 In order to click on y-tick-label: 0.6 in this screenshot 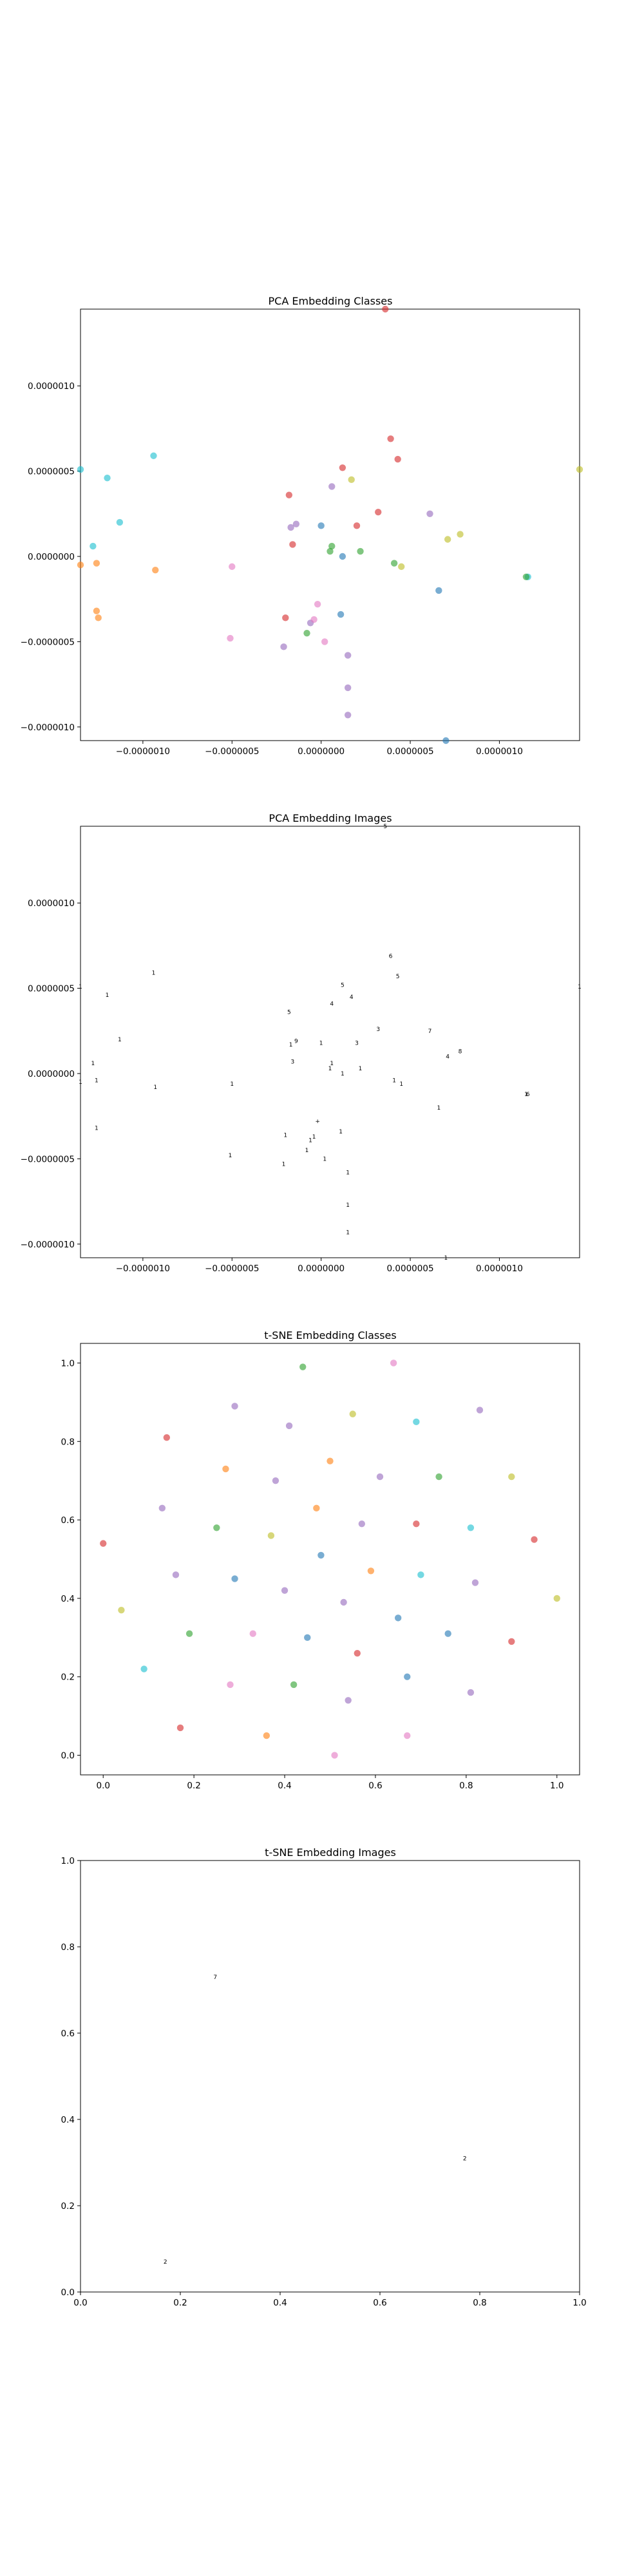, I will do `click(68, 2034)`.